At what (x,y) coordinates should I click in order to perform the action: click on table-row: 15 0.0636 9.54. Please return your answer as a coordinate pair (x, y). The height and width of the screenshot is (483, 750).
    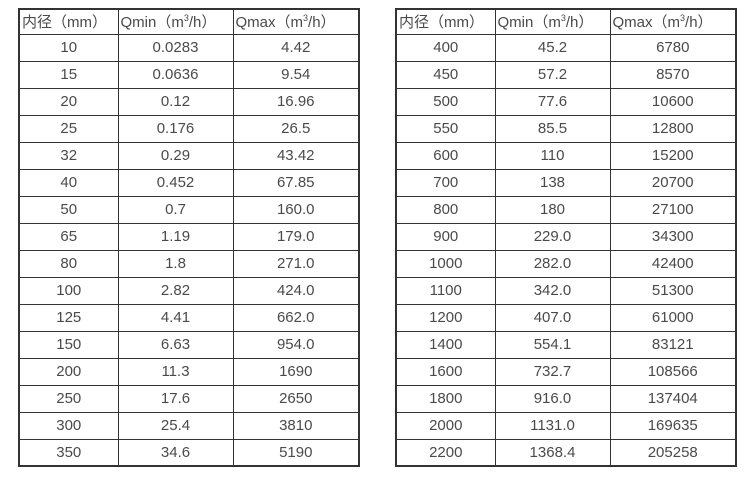
    Looking at the image, I should click on (189, 74).